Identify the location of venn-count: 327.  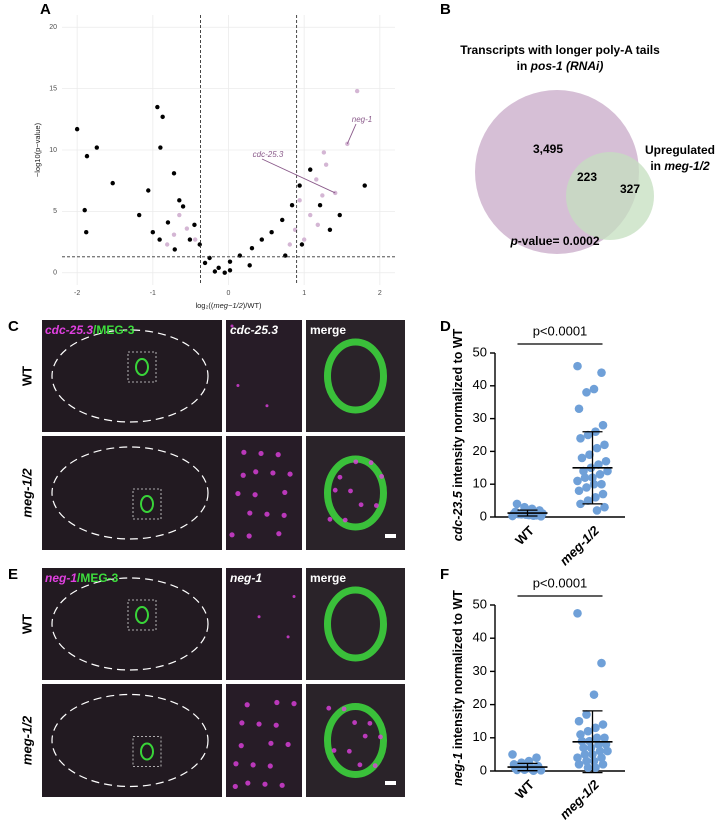
(630, 189).